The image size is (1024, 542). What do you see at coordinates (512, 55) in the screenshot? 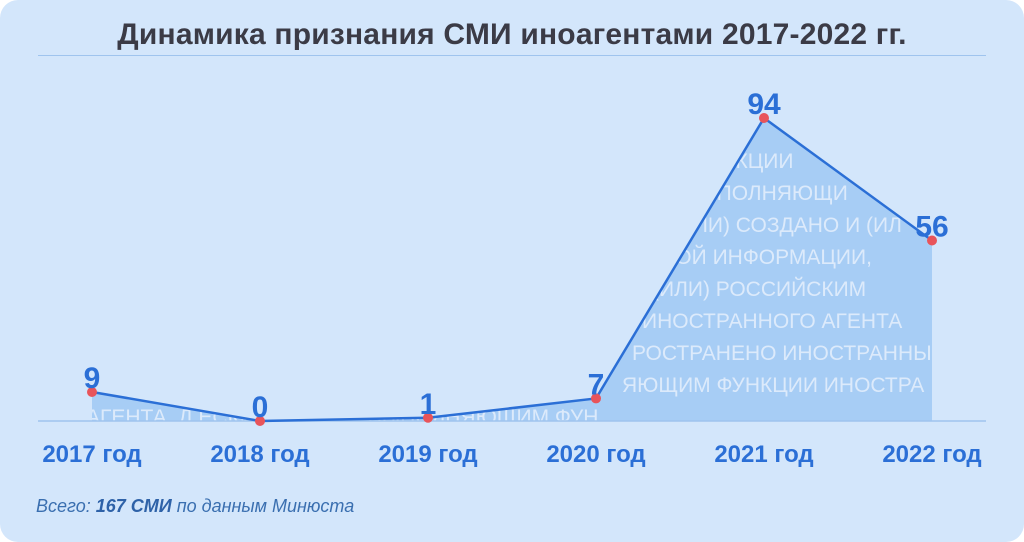
I see `title-divider` at bounding box center [512, 55].